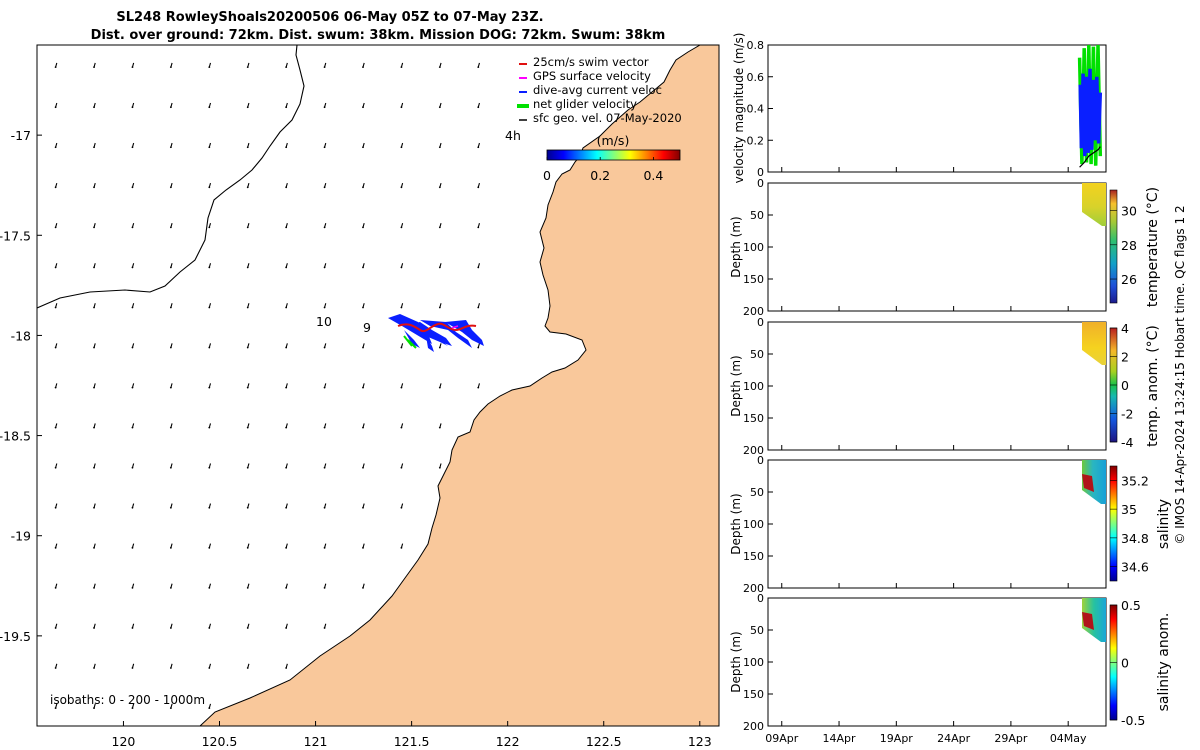  I want to click on legend-net-label: net glider velocity, so click(585, 104).